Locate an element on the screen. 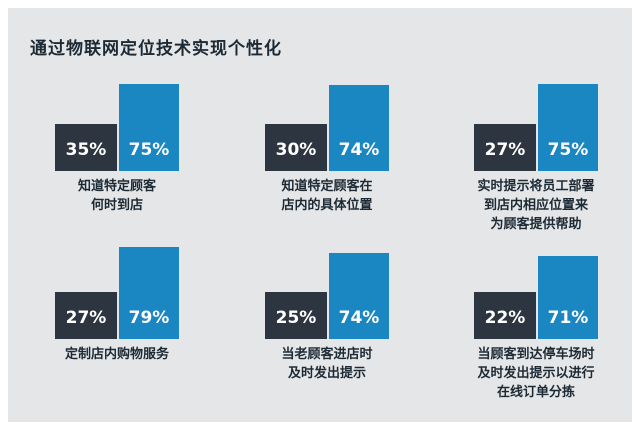 Image resolution: width=640 pixels, height=430 pixels. chart-caption-line: 及时发出提示 is located at coordinates (327, 373).